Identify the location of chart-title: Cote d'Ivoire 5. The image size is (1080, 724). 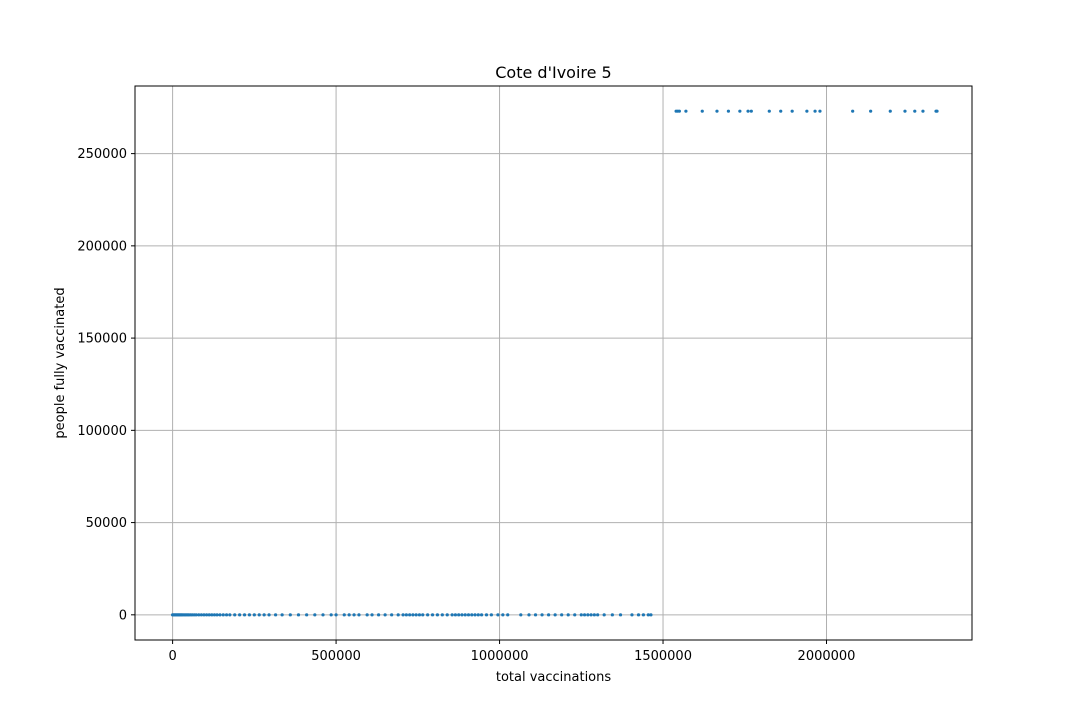
(553, 72).